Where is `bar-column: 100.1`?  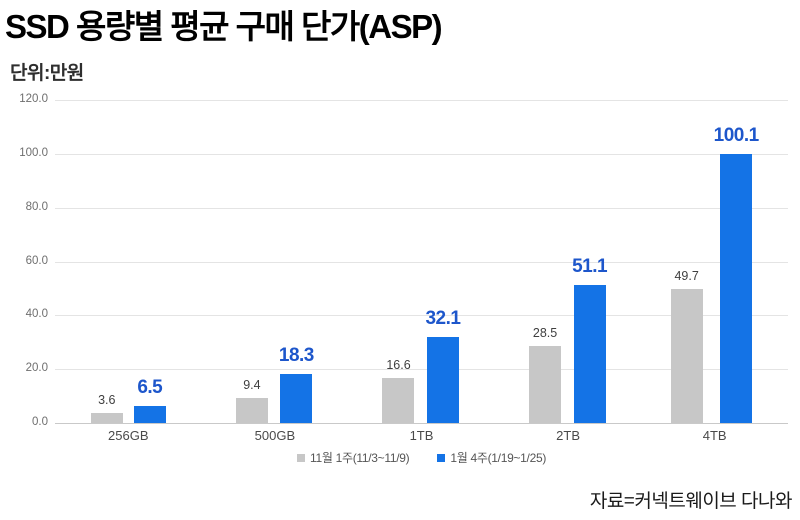 bar-column: 100.1 is located at coordinates (736, 261).